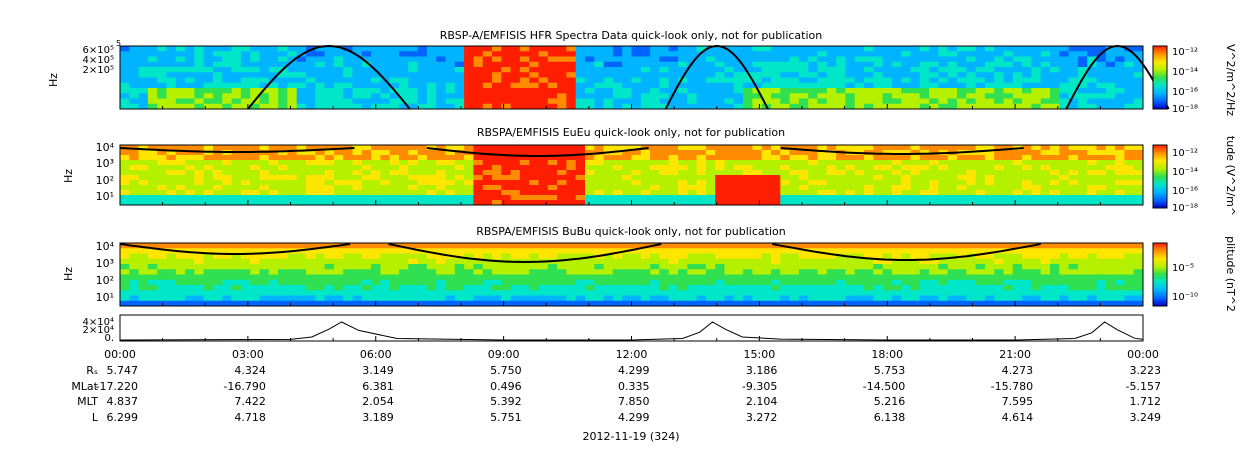 Image resolution: width=1250 pixels, height=449 pixels. I want to click on time-tick-label: 03:00, so click(248, 354).